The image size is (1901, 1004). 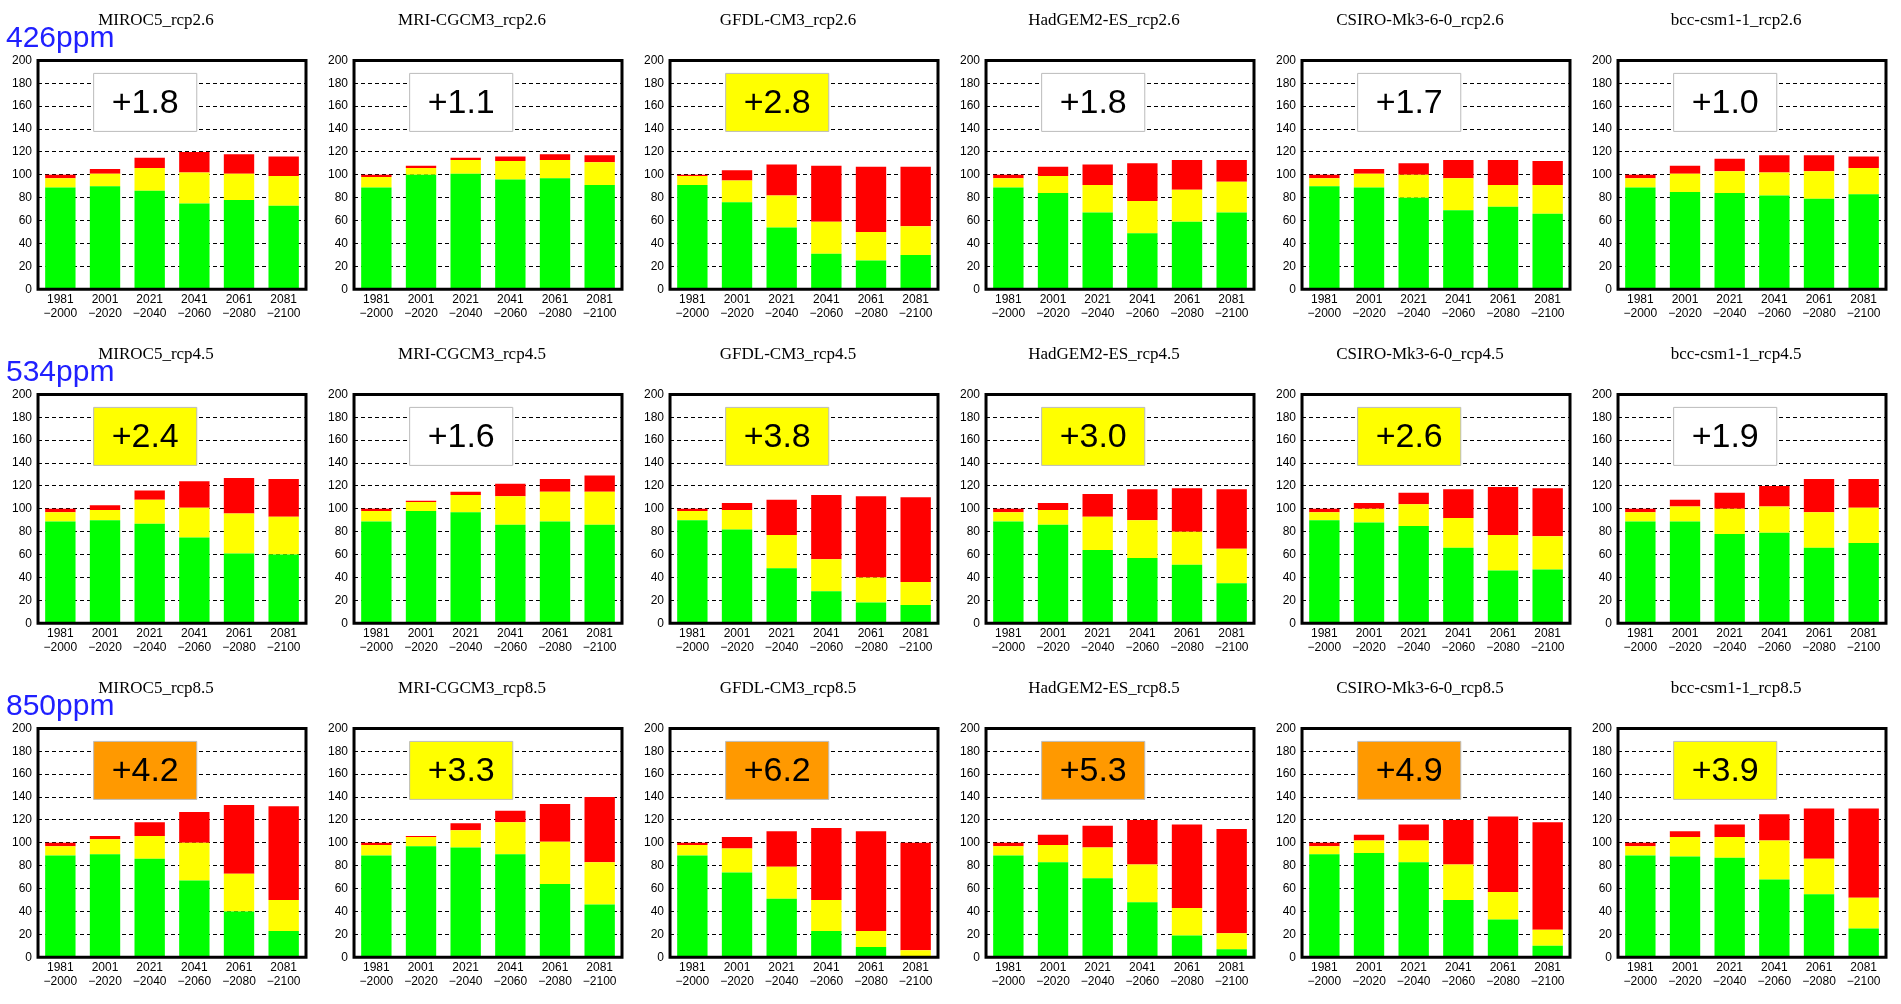 What do you see at coordinates (461, 100) in the screenshot?
I see `annotation: +1.1` at bounding box center [461, 100].